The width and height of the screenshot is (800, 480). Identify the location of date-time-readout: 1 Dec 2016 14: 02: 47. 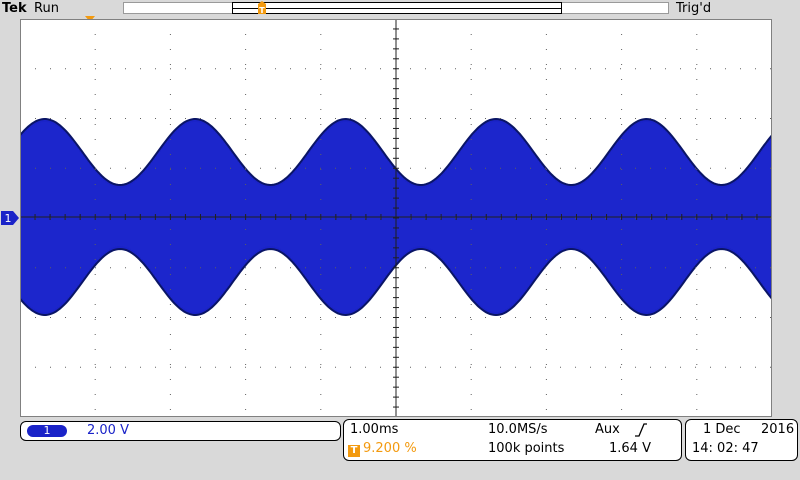
(741, 440).